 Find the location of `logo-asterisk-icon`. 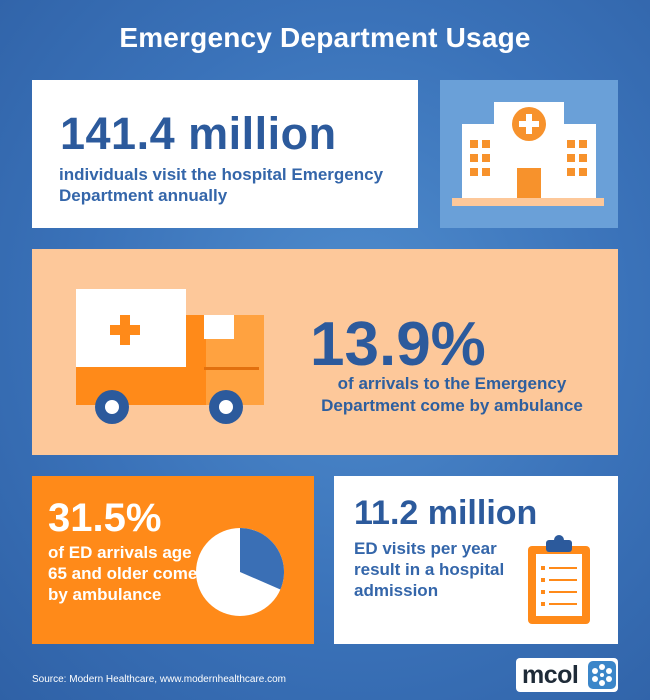

logo-asterisk-icon is located at coordinates (602, 675).